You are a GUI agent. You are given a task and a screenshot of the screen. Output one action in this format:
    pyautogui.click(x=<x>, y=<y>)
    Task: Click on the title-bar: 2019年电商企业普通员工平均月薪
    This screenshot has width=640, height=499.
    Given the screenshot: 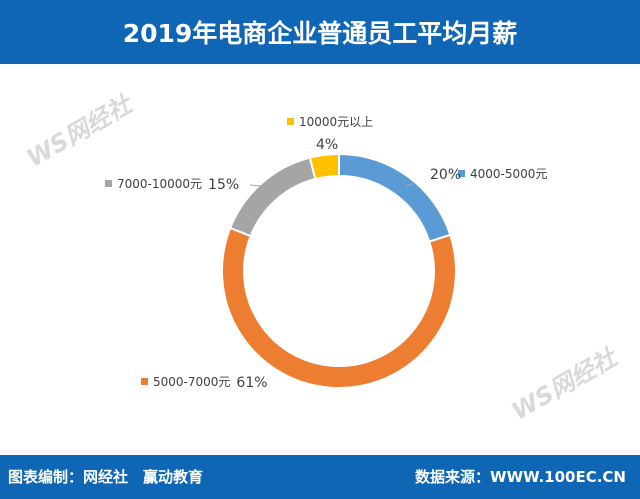 What is the action you would take?
    pyautogui.click(x=320, y=32)
    